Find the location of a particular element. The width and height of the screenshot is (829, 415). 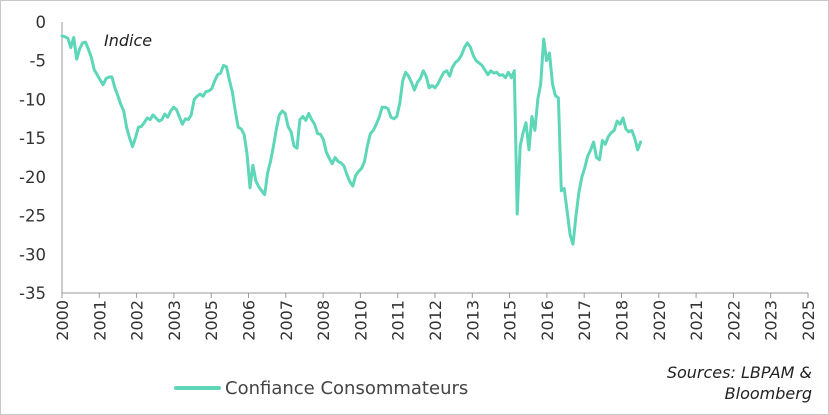

y-tick-label: -10 is located at coordinates (32, 99).